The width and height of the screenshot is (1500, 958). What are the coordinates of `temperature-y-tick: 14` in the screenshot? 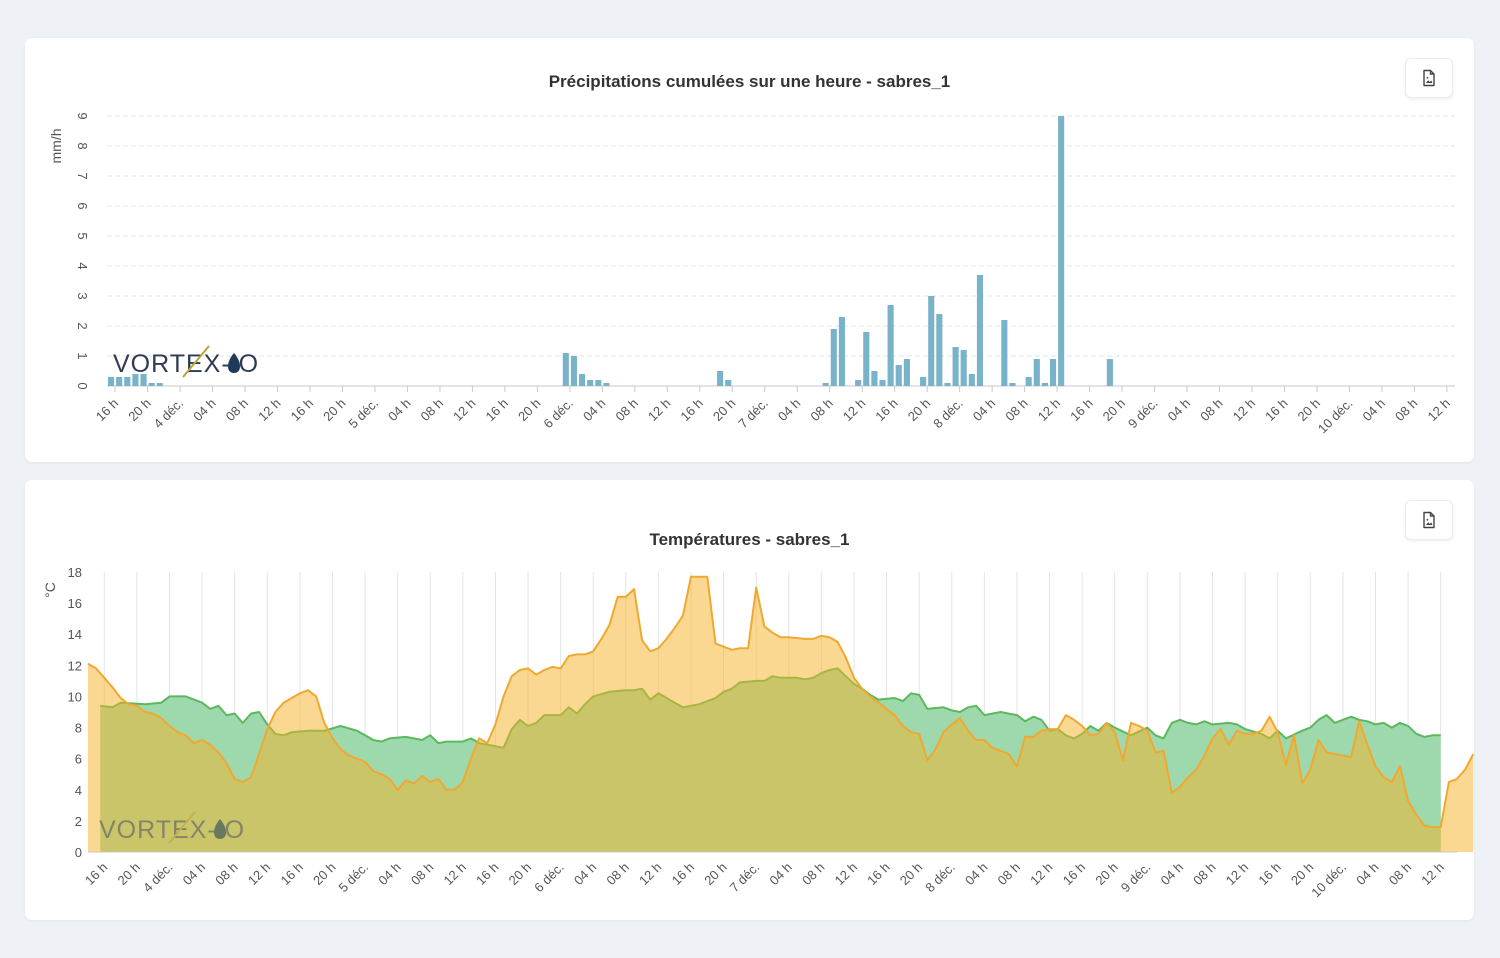 It's located at (75, 634).